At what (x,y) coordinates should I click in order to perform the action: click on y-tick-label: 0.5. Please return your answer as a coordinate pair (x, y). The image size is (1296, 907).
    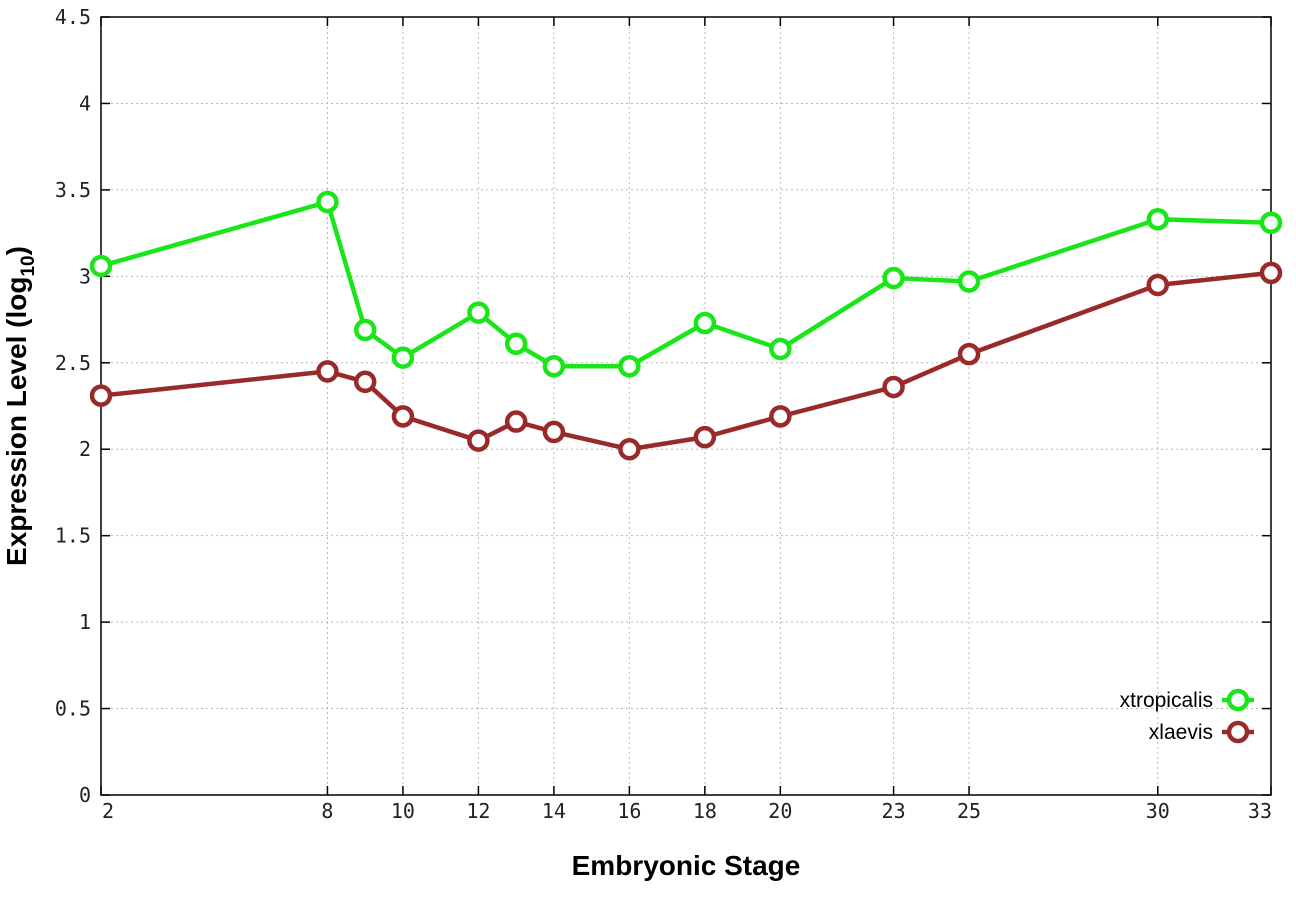
    Looking at the image, I should click on (73, 709).